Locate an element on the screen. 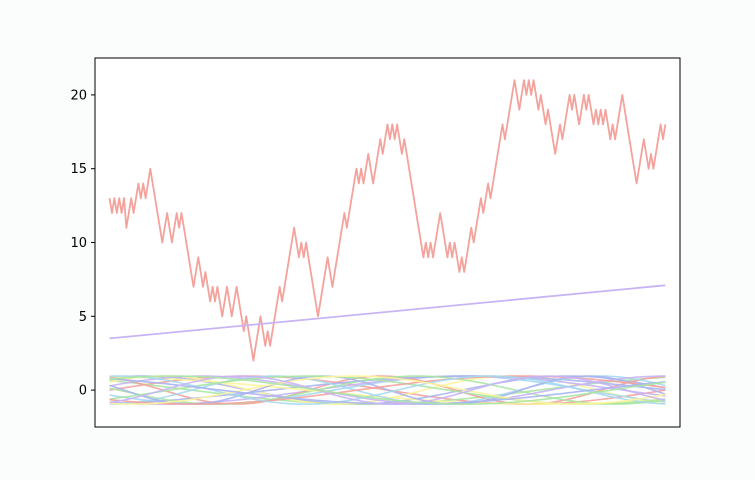  y-axis: 0 5 10 15 20 is located at coordinates (82, 243).